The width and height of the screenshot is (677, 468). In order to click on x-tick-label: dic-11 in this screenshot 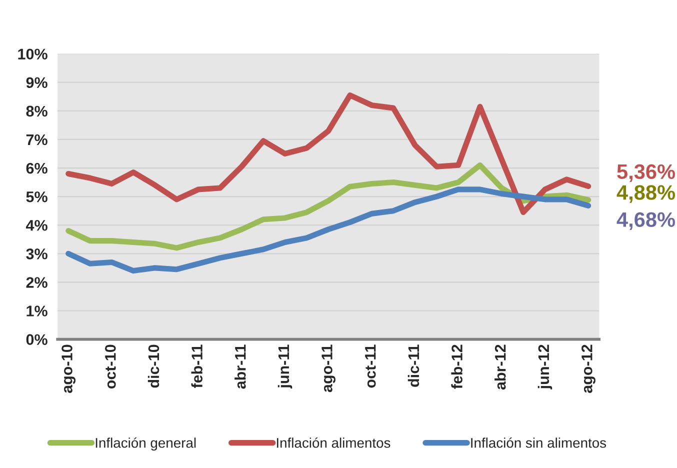, I will do `click(414, 365)`.